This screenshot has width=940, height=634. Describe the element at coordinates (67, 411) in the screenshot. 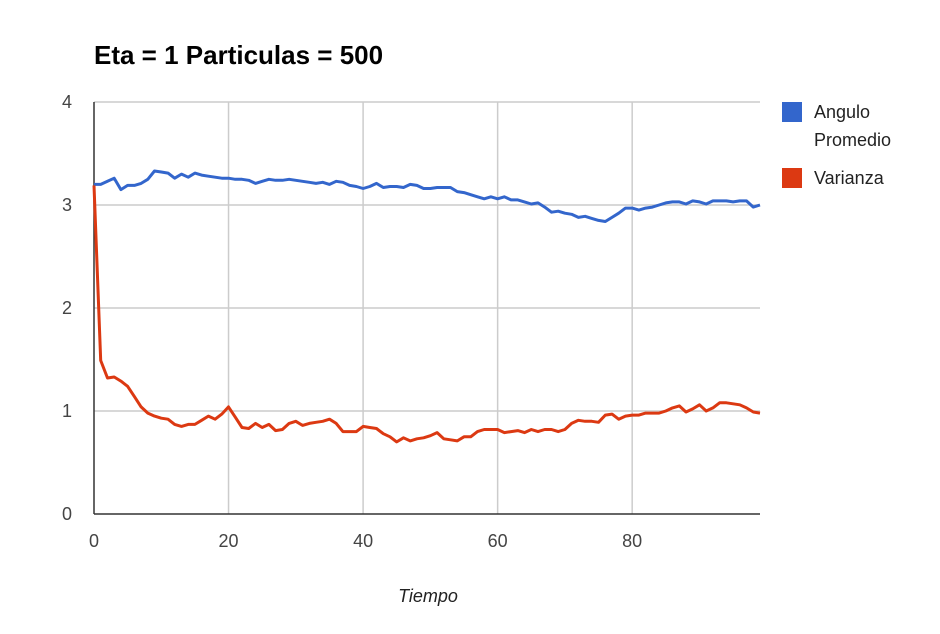

I see `y-tick-label: 1` at that location.